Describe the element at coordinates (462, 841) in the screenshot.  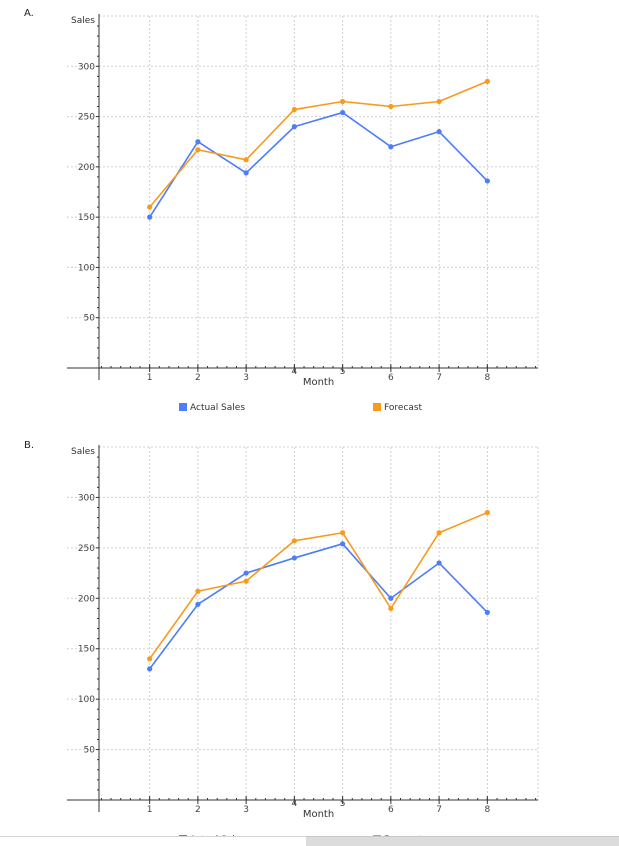
I see `bottom-strip-right` at that location.